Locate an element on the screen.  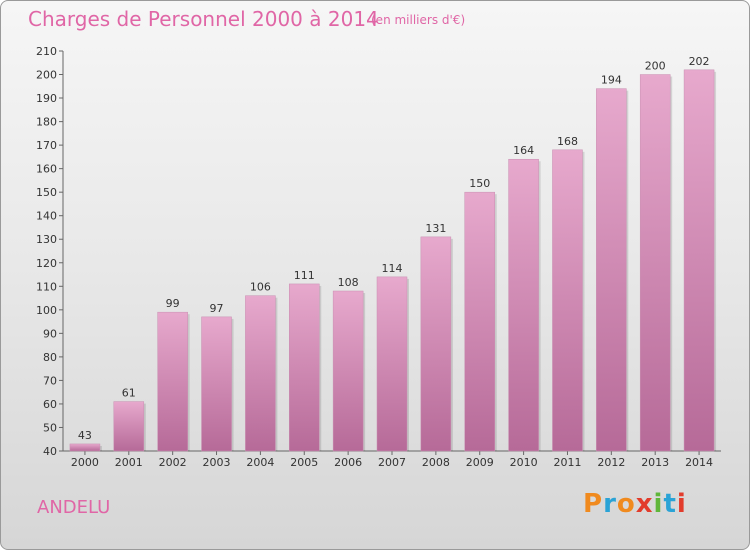
y-tick-label: 40 is located at coordinates (50, 451).